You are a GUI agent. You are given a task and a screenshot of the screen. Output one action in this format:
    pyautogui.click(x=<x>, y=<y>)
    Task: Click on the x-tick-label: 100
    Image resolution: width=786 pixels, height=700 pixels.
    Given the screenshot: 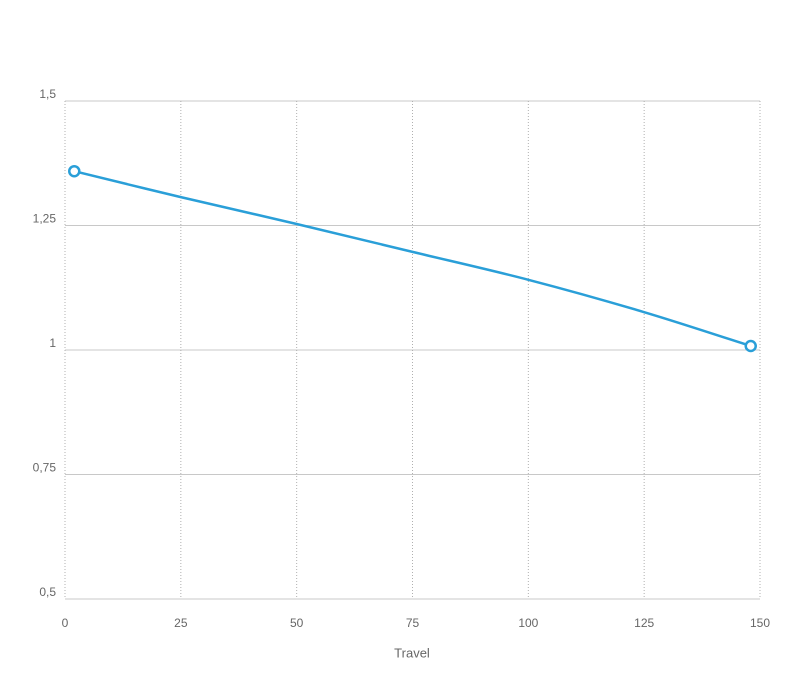 What is the action you would take?
    pyautogui.click(x=528, y=623)
    